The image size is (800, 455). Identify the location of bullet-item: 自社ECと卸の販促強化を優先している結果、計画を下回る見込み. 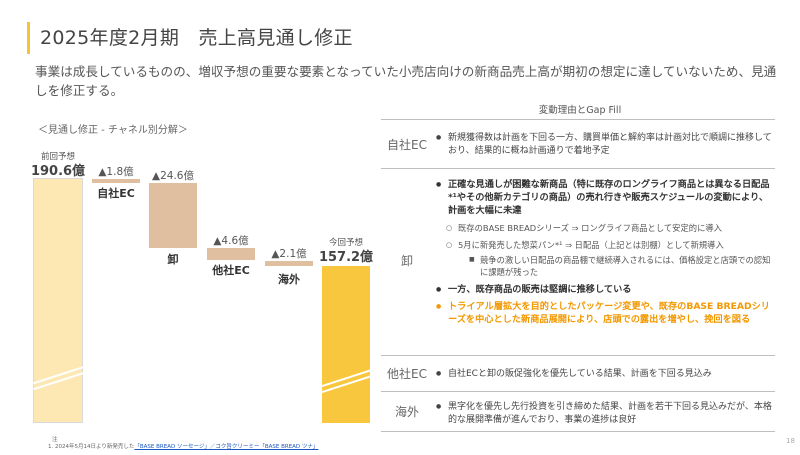
(606, 374).